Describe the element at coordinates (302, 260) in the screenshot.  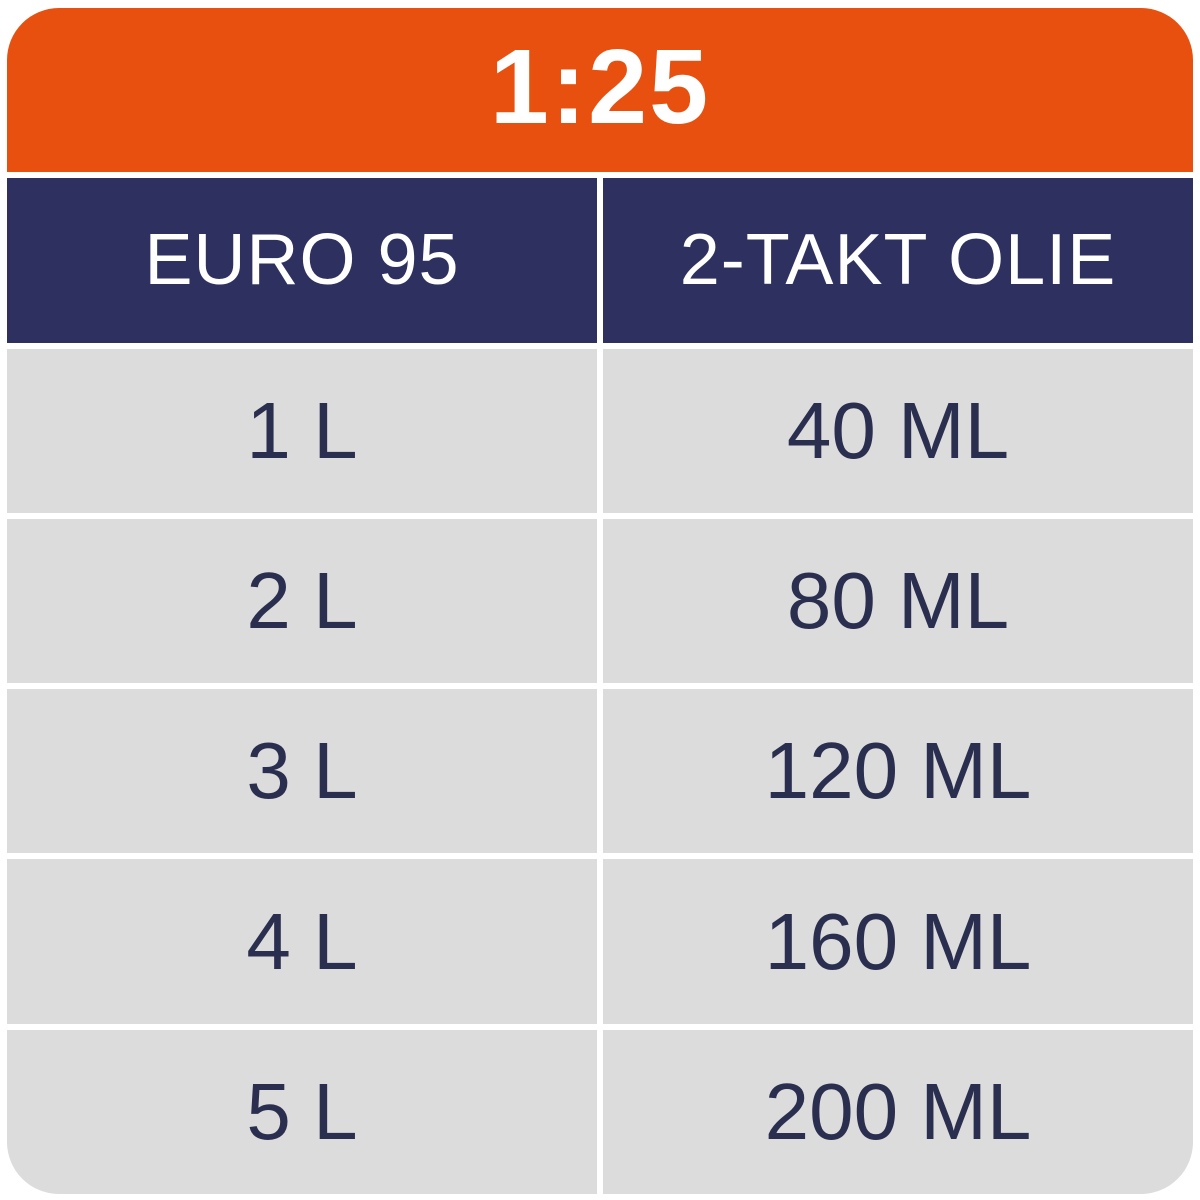
I see `column-header-euro95: EURO 95` at that location.